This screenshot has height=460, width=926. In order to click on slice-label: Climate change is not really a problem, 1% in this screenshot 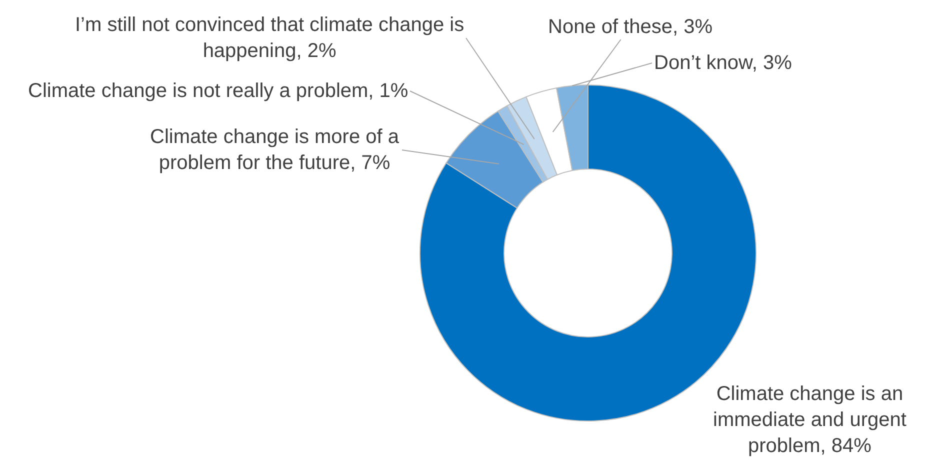, I will do `click(218, 91)`.